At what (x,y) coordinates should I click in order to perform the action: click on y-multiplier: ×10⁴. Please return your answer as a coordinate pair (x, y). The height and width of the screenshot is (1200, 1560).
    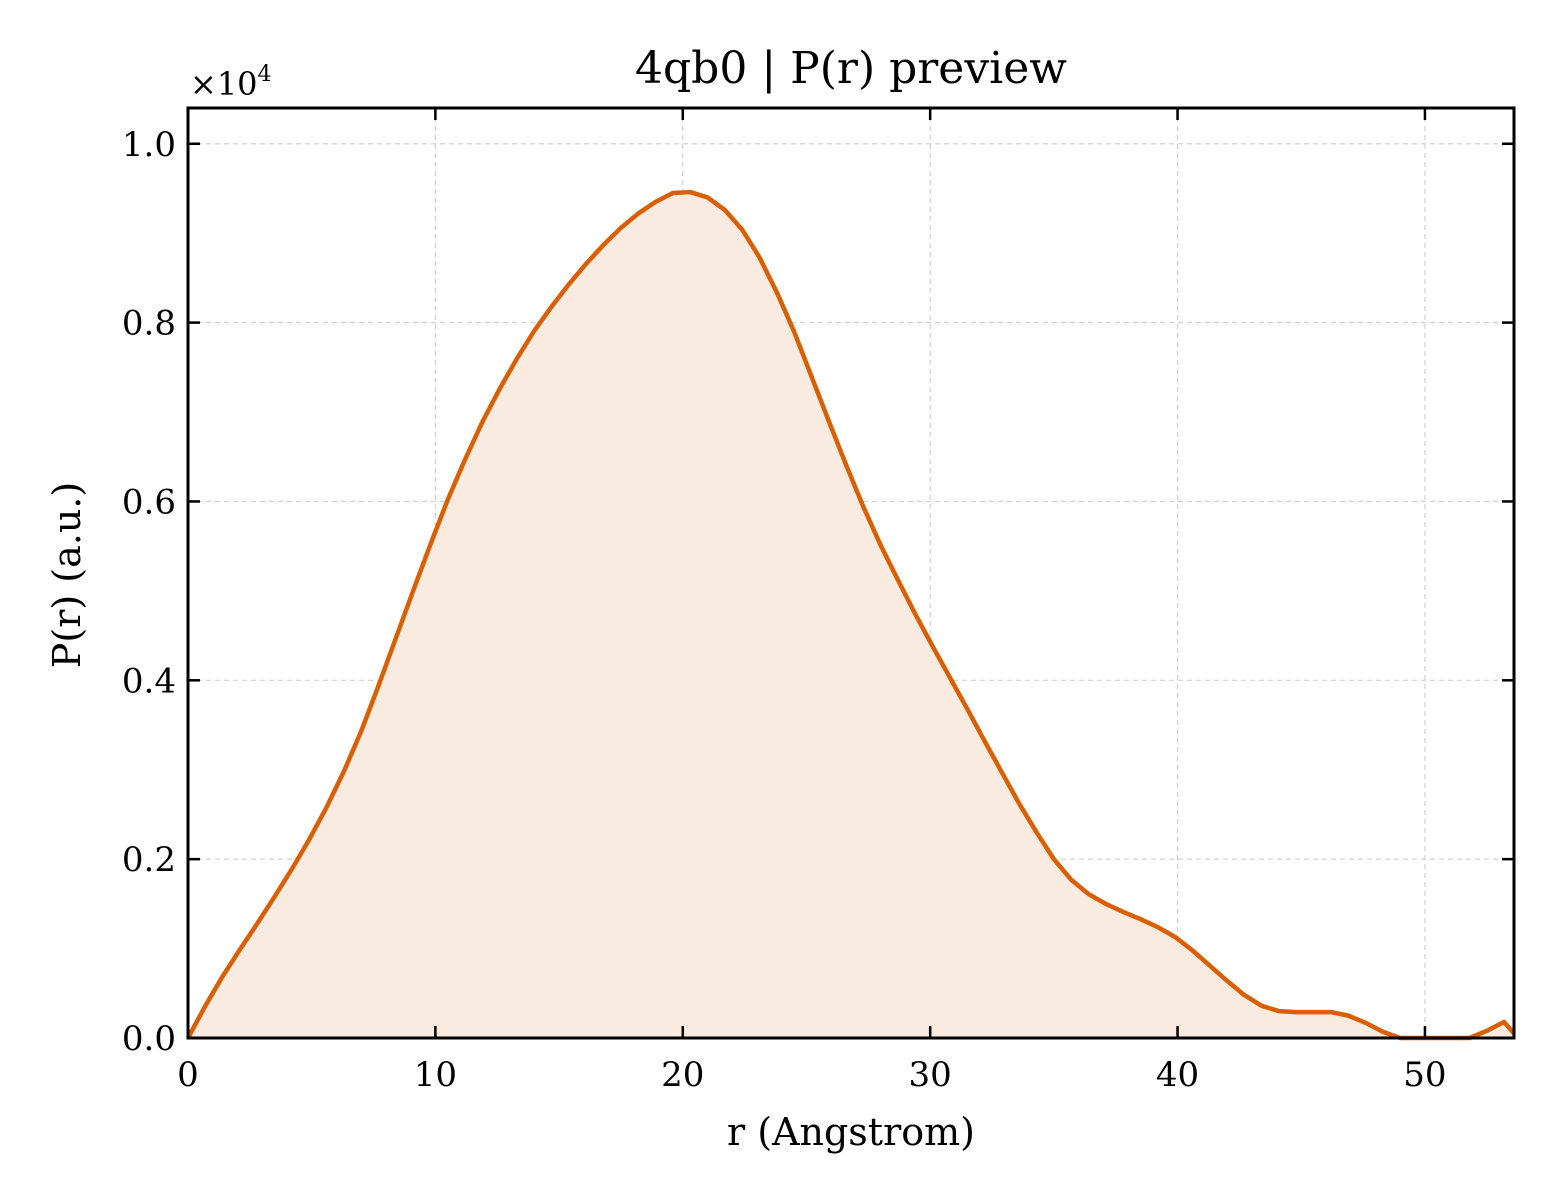
    Looking at the image, I should click on (231, 82).